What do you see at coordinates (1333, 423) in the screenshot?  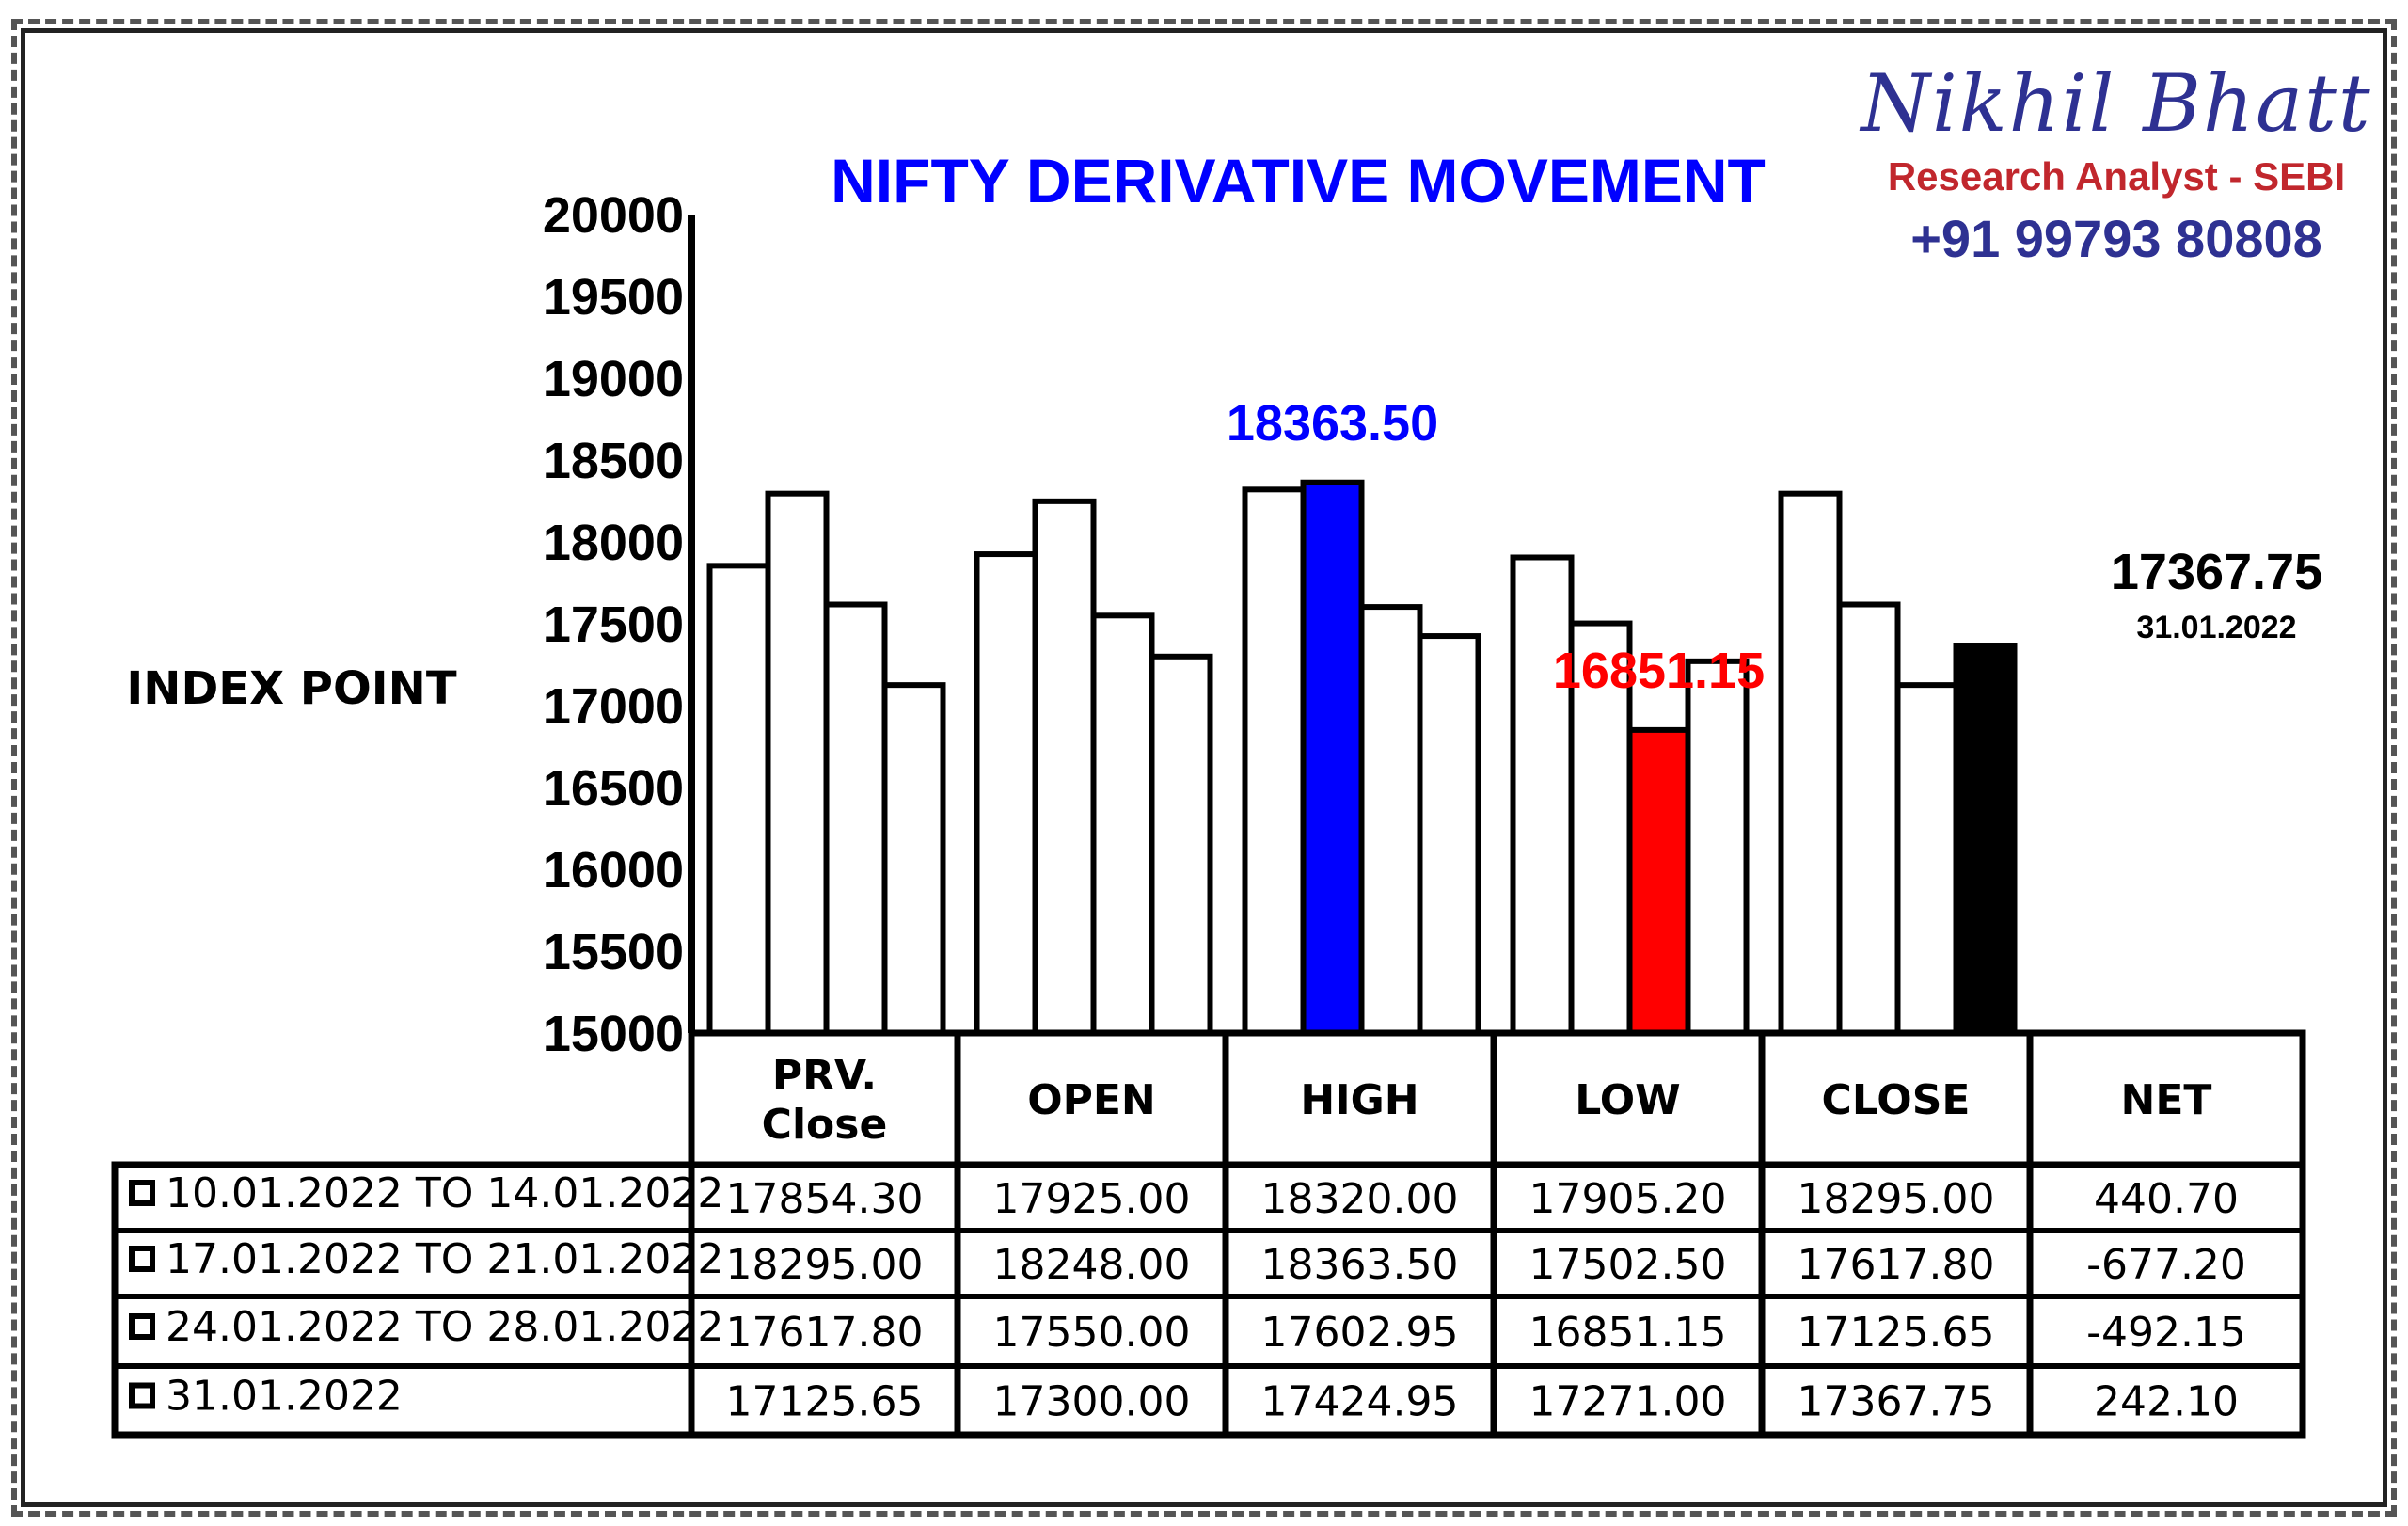 I see `data-label: 18363.50` at bounding box center [1333, 423].